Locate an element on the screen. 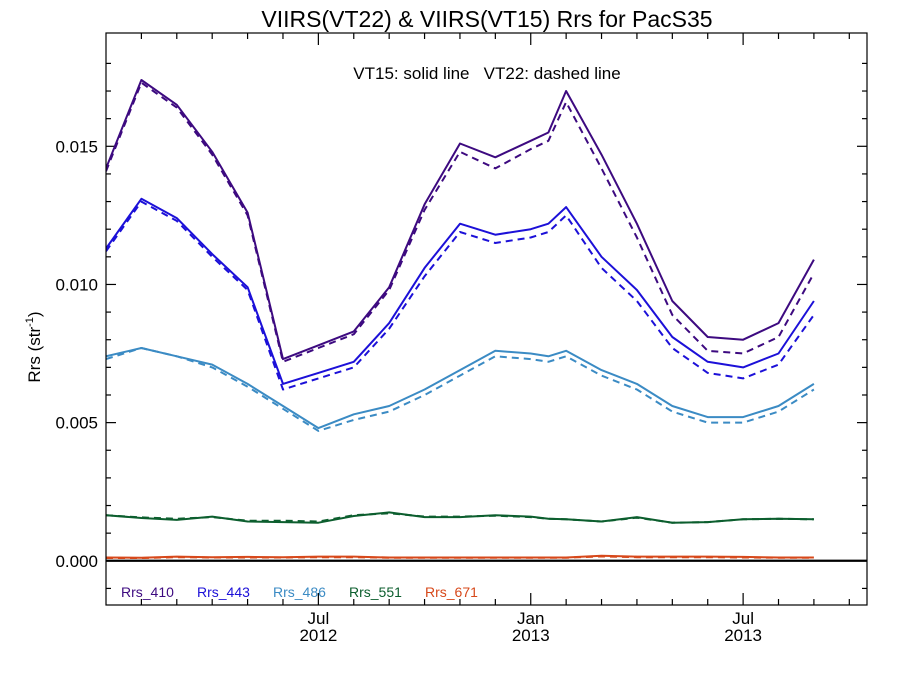 The width and height of the screenshot is (900, 675). y-axis-label-sup: -1 is located at coordinates (30, 322).